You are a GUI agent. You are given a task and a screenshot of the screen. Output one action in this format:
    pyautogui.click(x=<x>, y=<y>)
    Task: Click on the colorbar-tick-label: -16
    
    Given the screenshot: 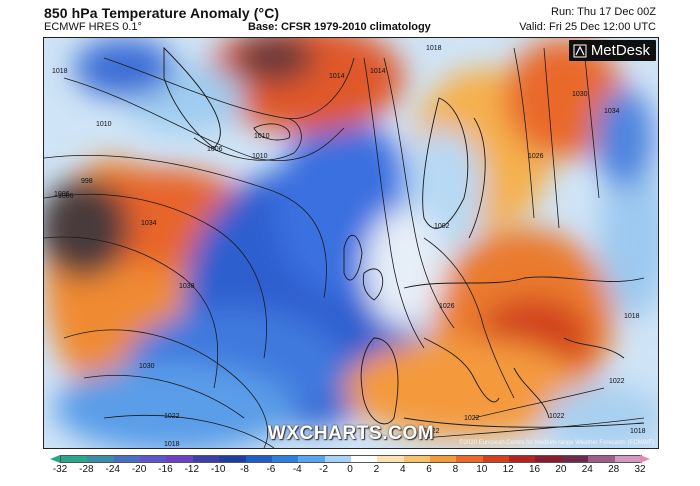 What is the action you would take?
    pyautogui.click(x=165, y=469)
    